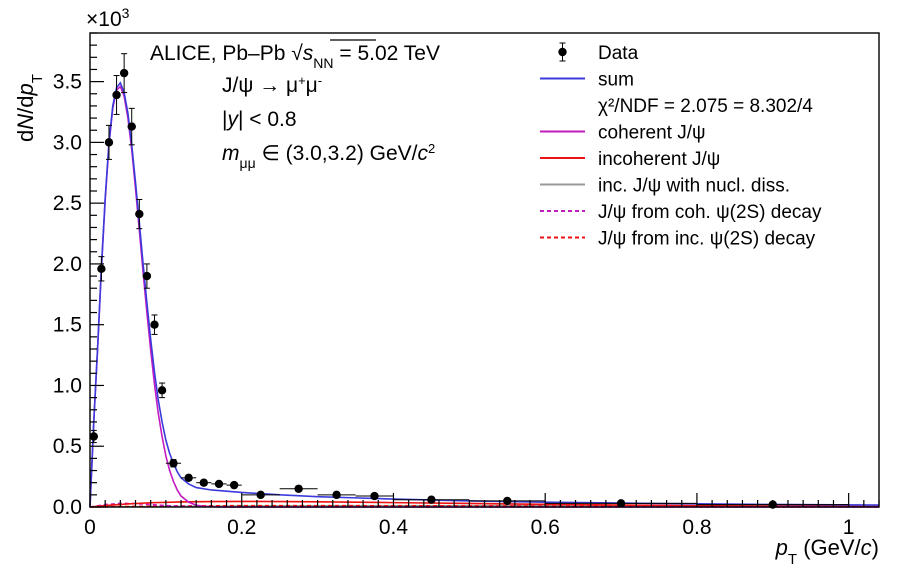 Image resolution: width=898 pixels, height=575 pixels. I want to click on x-tick-label: 0.4, so click(394, 527).